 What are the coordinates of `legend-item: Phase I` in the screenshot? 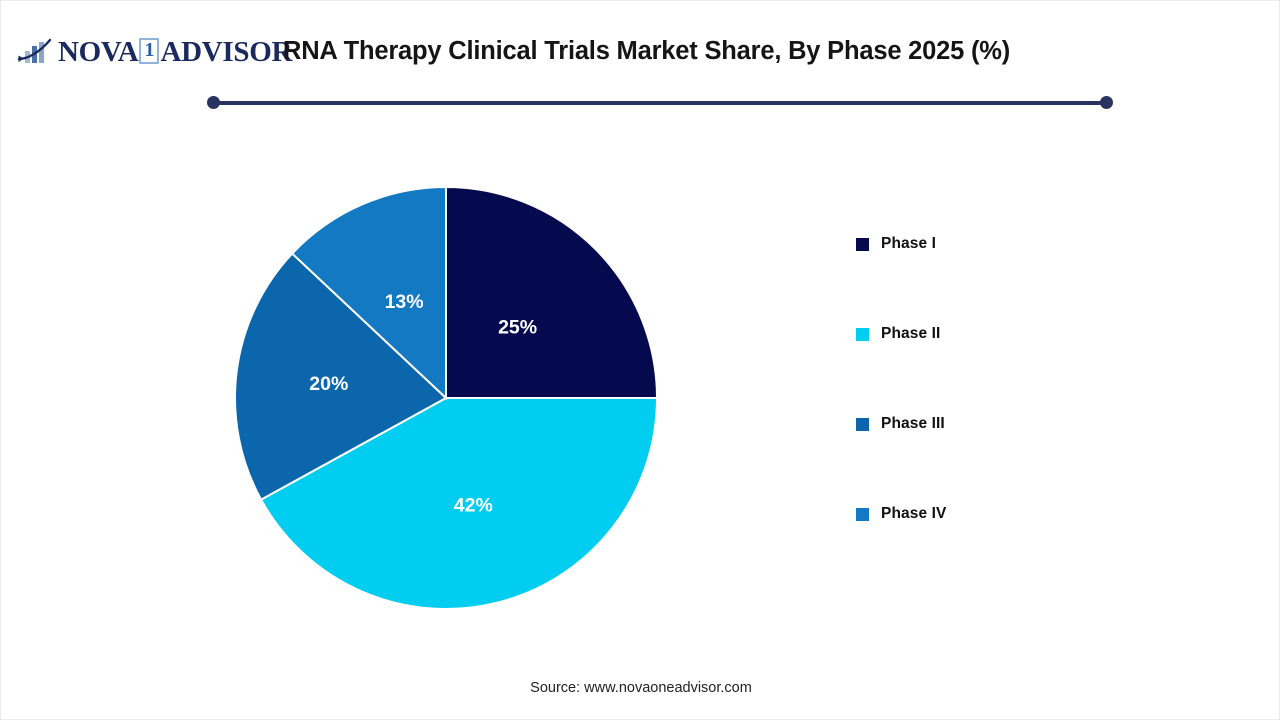 It's located at (986, 244).